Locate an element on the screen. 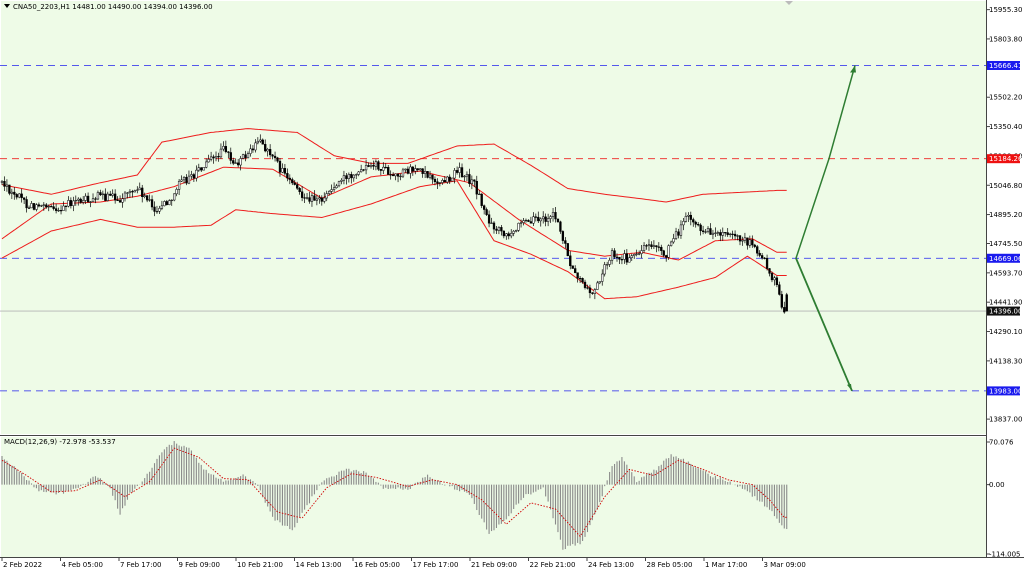 This screenshot has width=1024, height=577. macd-signal is located at coordinates (394, 492).